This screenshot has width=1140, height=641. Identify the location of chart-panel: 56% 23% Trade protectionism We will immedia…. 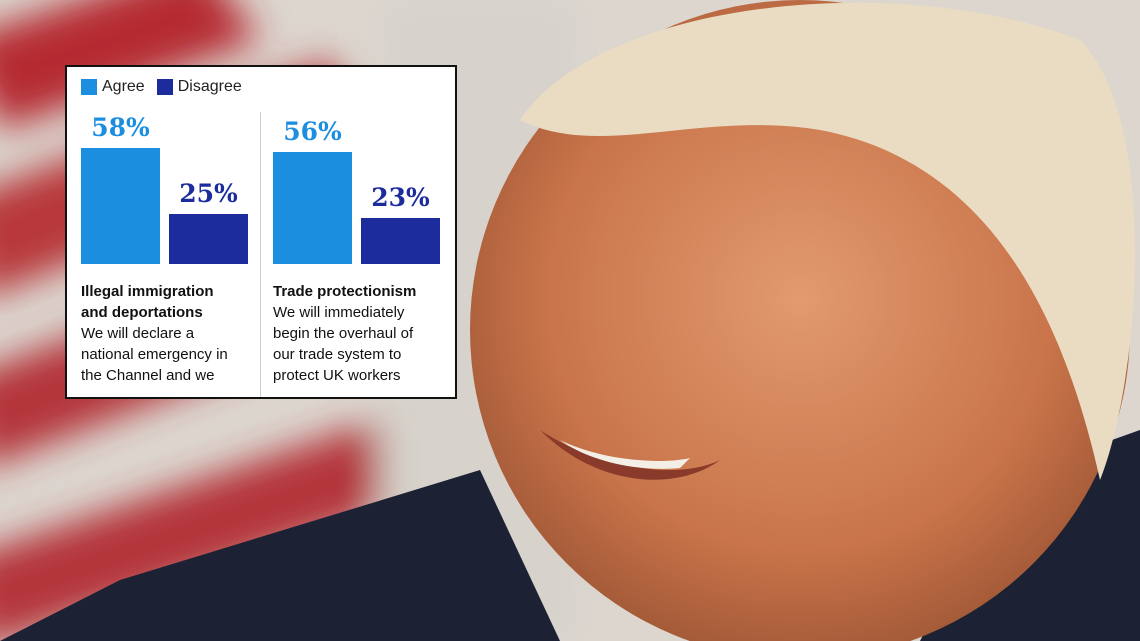
(363, 232).